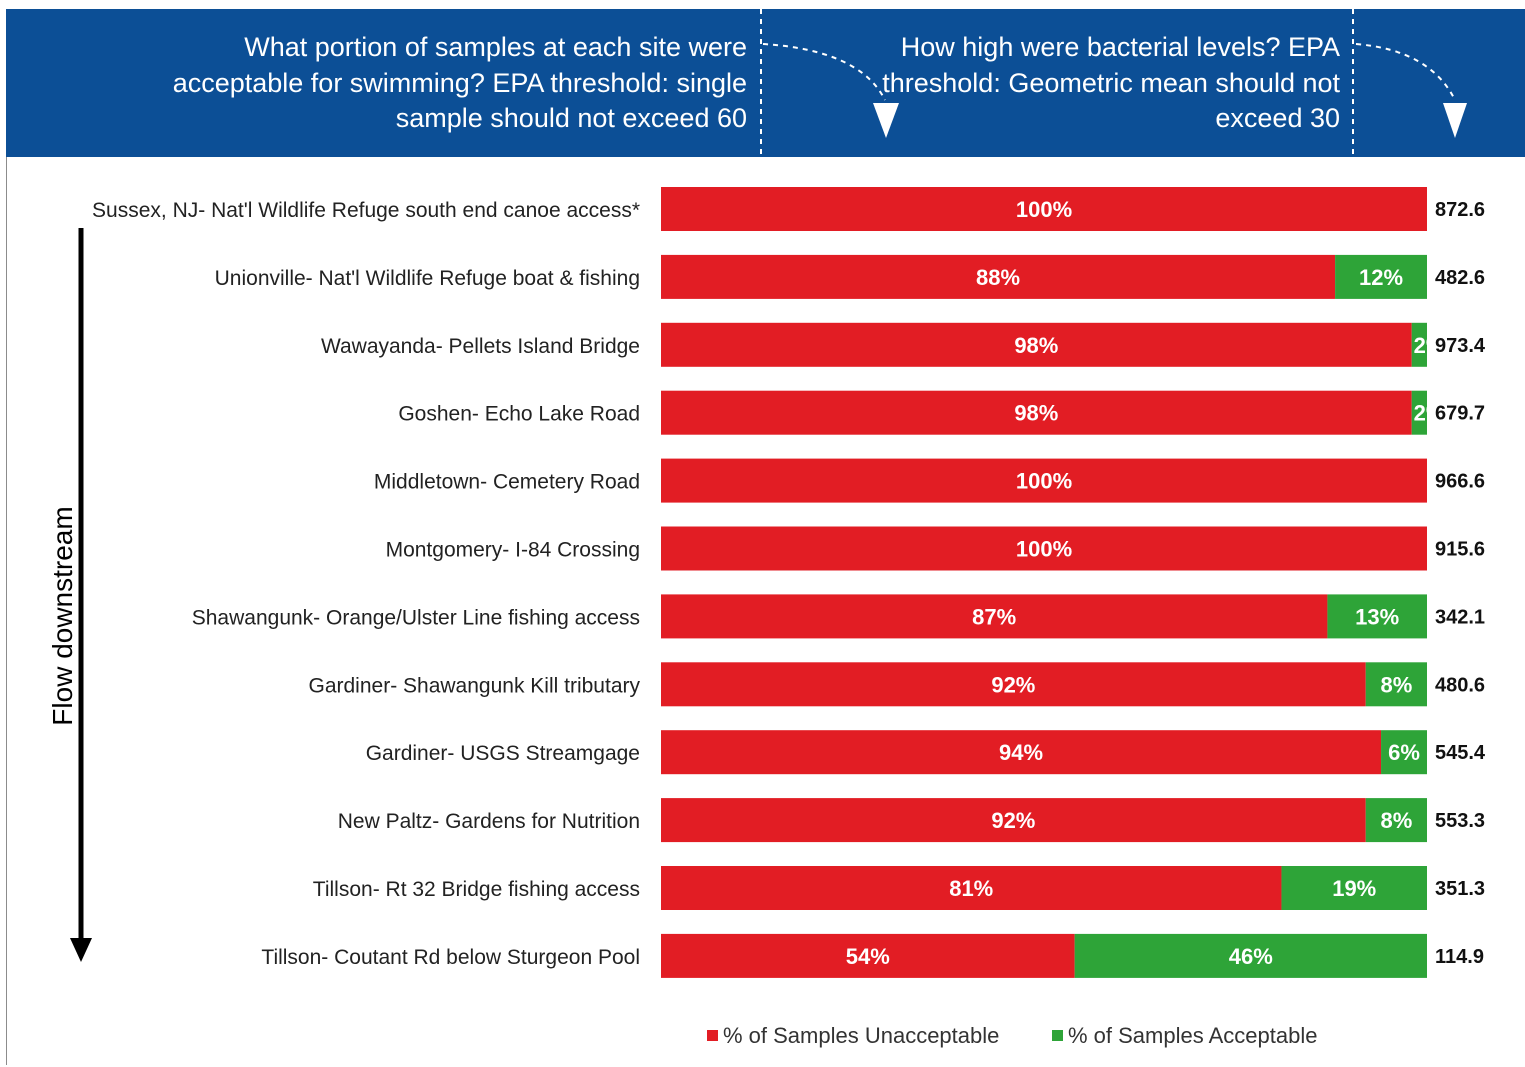 The width and height of the screenshot is (1525, 1067). I want to click on header-banner, so click(765, 83).